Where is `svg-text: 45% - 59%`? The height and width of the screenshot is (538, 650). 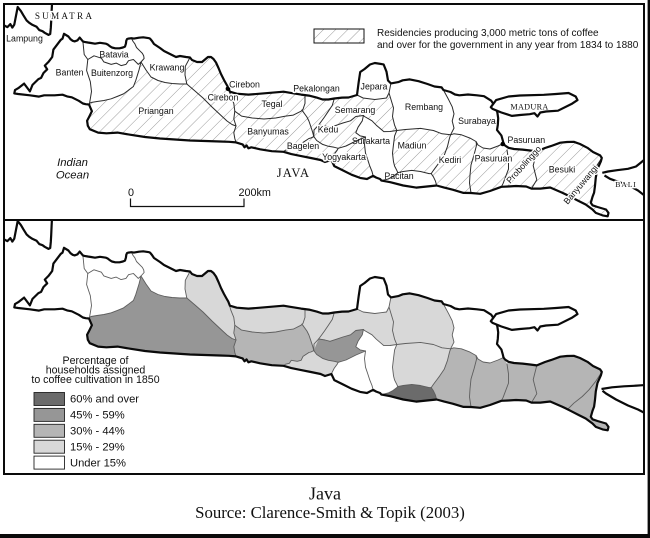
svg-text: 45% - 59% is located at coordinates (97, 416).